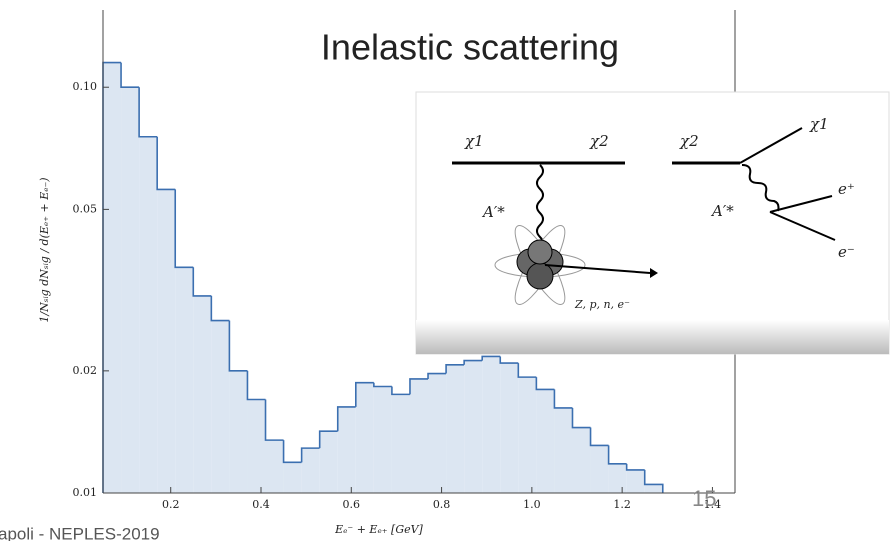  I want to click on page-number: 15, so click(704, 498).